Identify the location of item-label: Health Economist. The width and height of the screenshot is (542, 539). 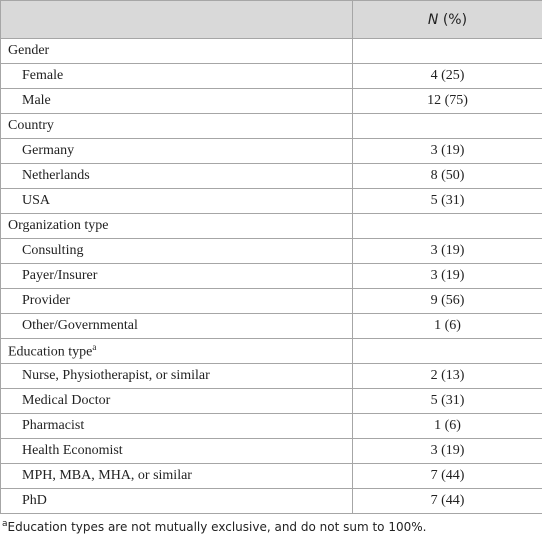
(72, 450).